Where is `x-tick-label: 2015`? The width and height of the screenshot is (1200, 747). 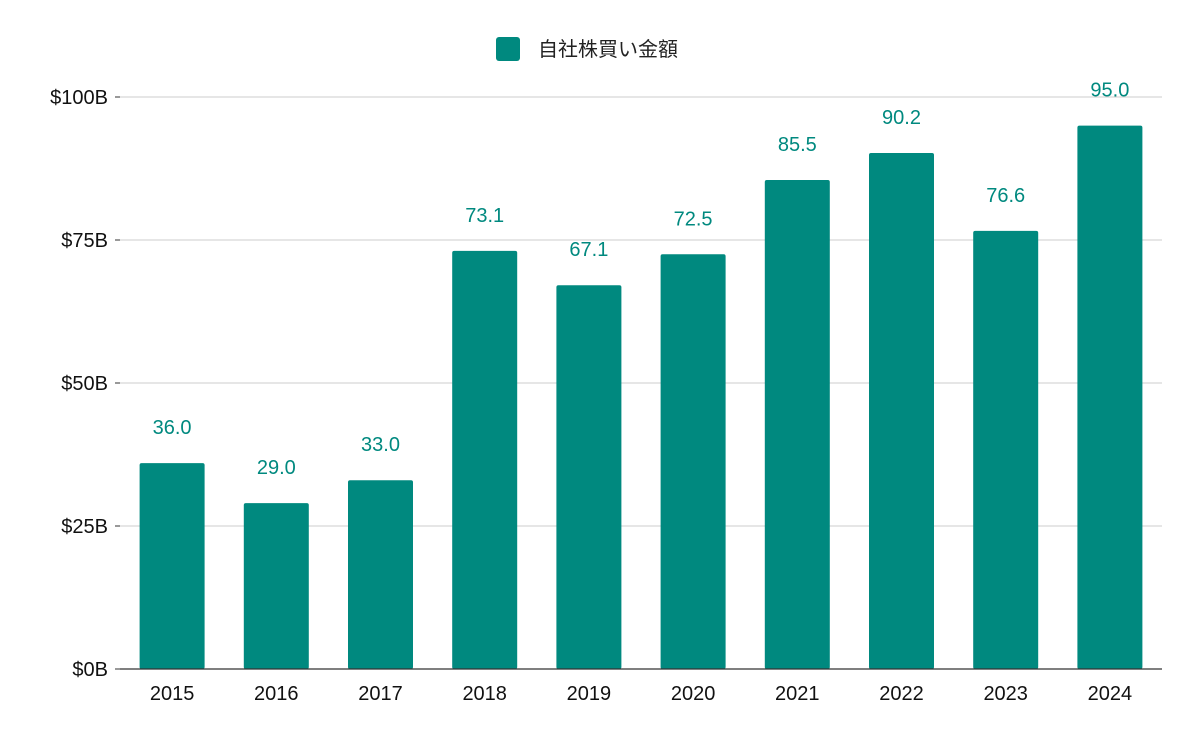
x-tick-label: 2015 is located at coordinates (172, 694).